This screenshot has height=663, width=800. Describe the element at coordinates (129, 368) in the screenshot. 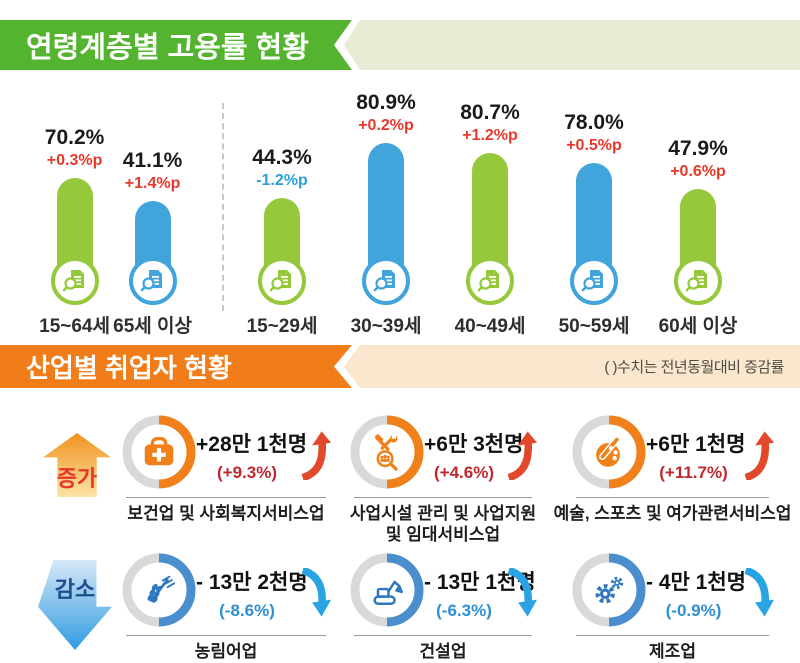

I see `industry-section-title: 산업별 취업자 현황` at that location.